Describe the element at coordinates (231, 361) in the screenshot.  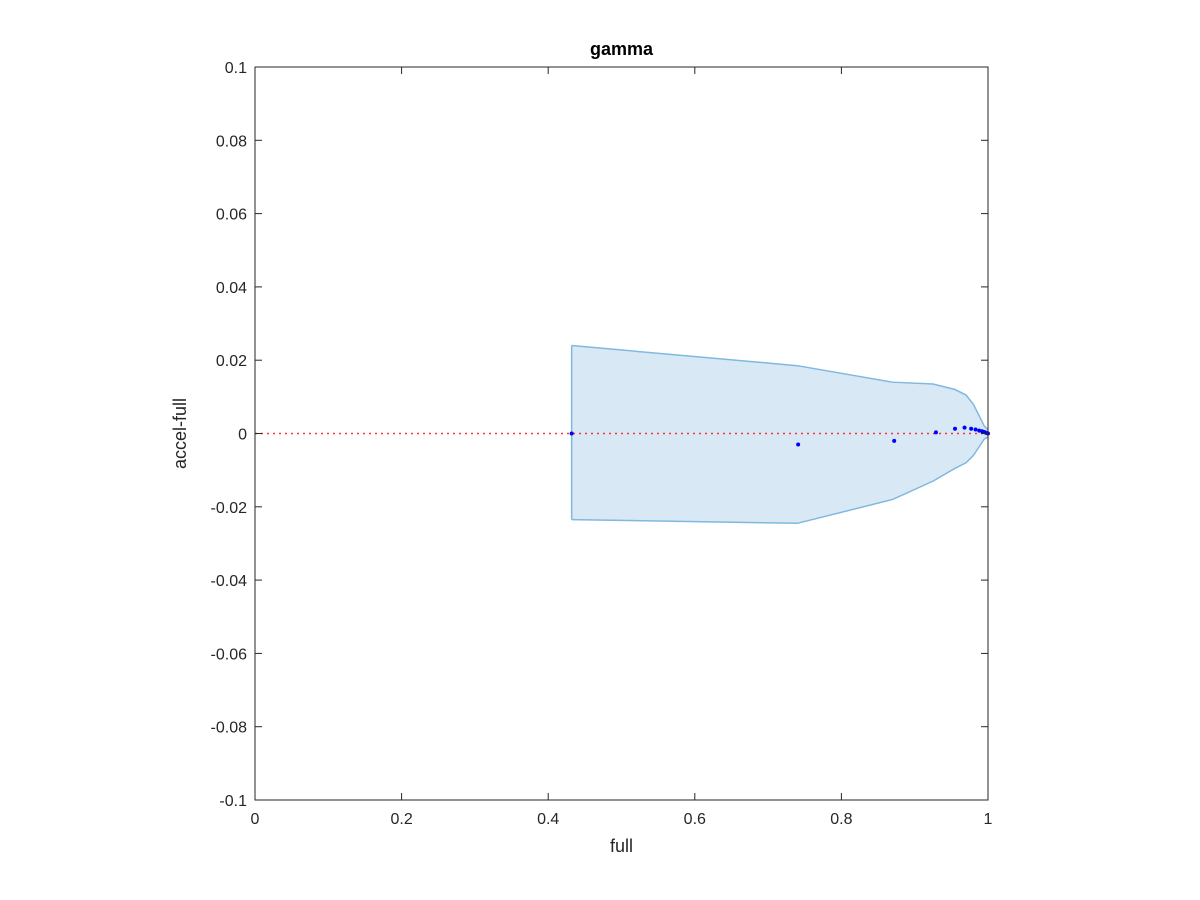
I see `y-tick-label: 0.02` at that location.